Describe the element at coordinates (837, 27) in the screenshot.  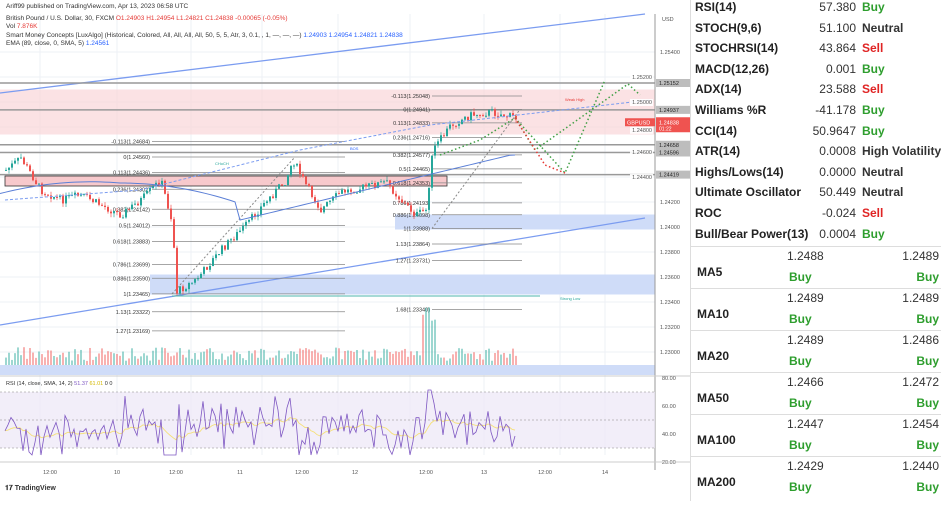
I see `oscillator-value: 51.100` at that location.